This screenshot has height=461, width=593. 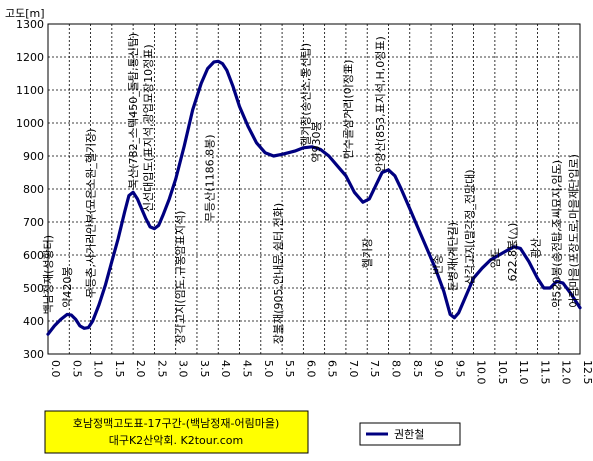 I want to click on waypoint-annotation: 삼각고지(말각정_전망대), so click(x=469, y=226).